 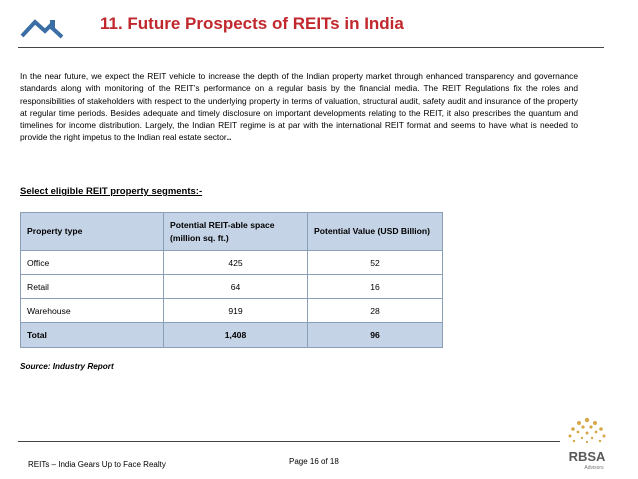 I want to click on cell-value: 28, so click(x=375, y=310).